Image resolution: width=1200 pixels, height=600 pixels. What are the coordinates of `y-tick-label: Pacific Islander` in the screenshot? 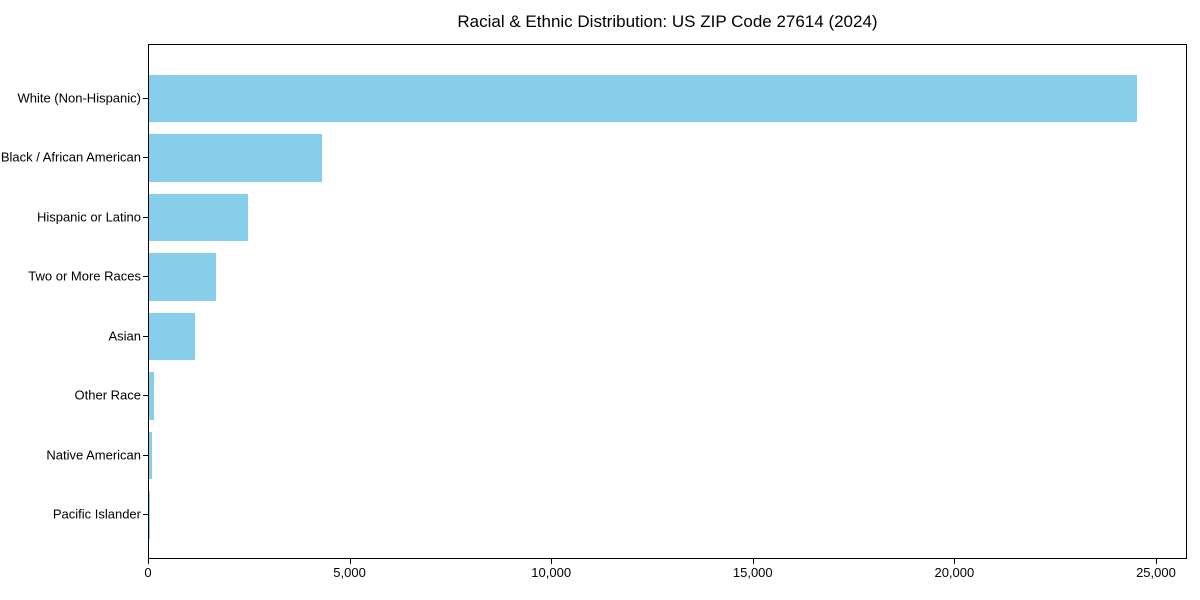 It's located at (96, 514).